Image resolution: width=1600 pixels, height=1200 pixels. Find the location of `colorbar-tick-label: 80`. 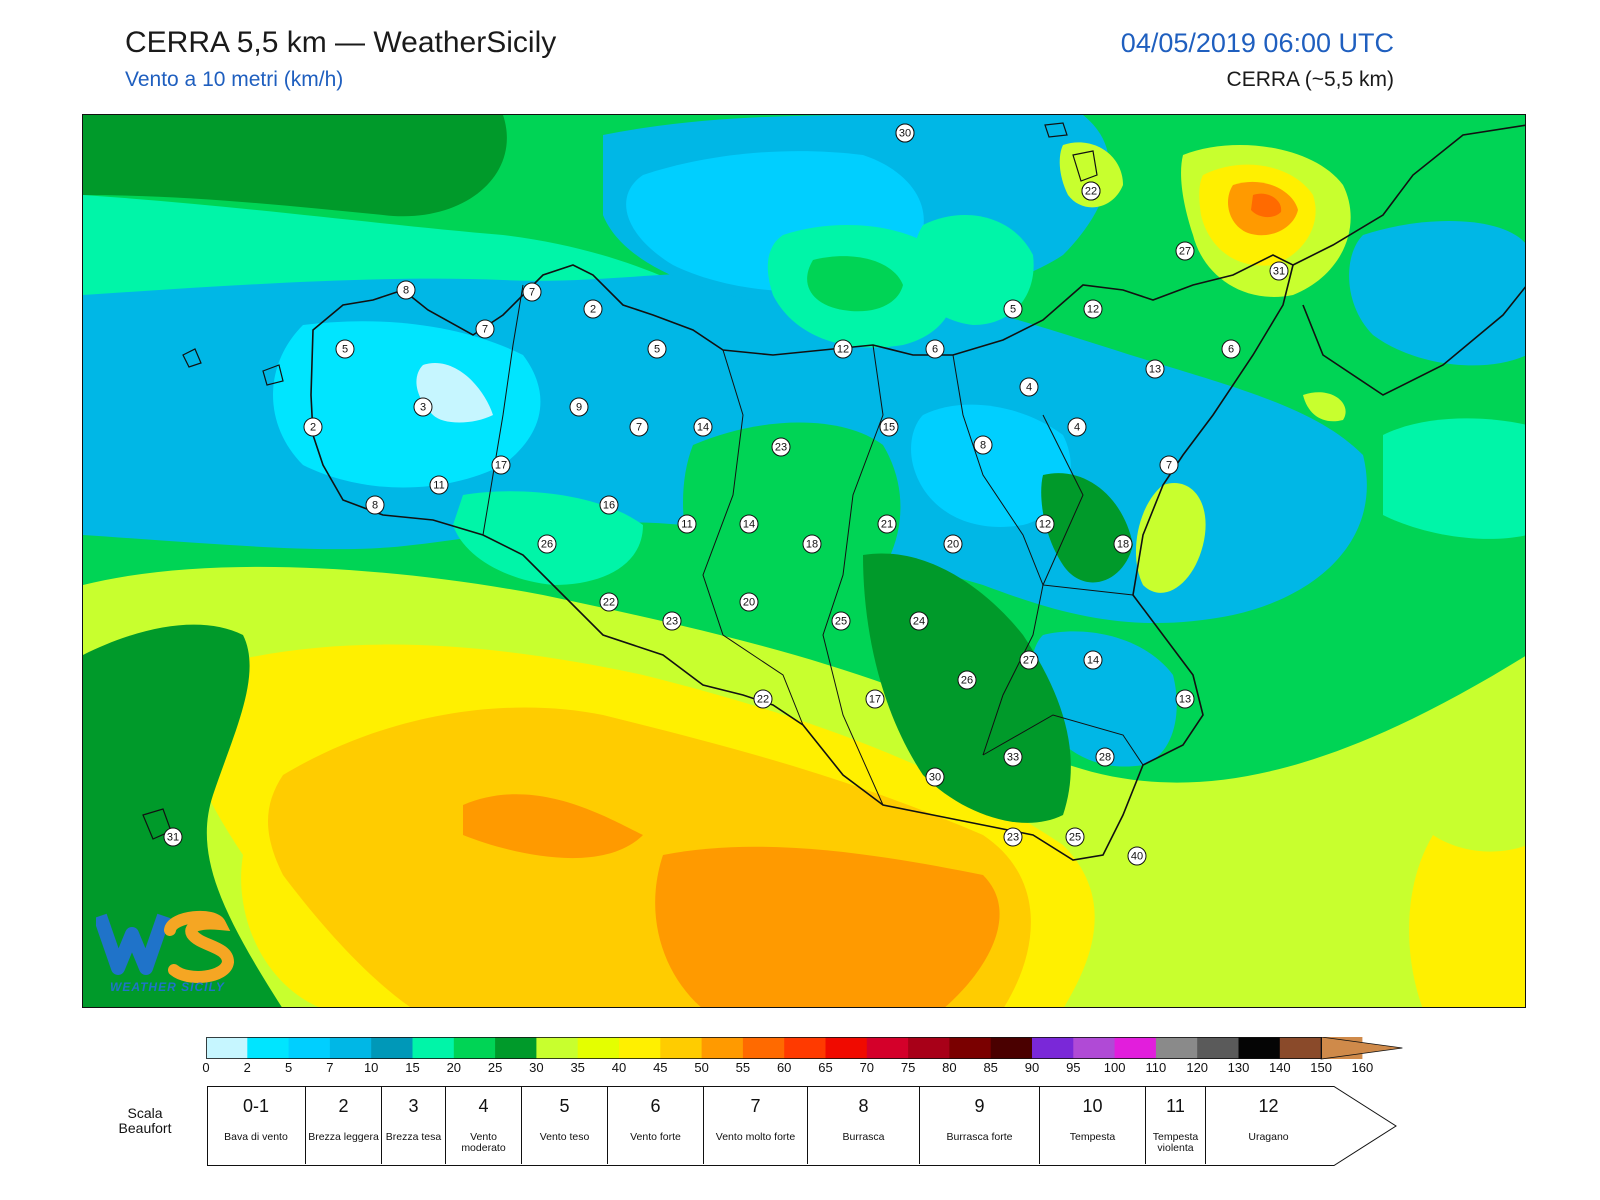

colorbar-tick-label: 80 is located at coordinates (949, 1067).